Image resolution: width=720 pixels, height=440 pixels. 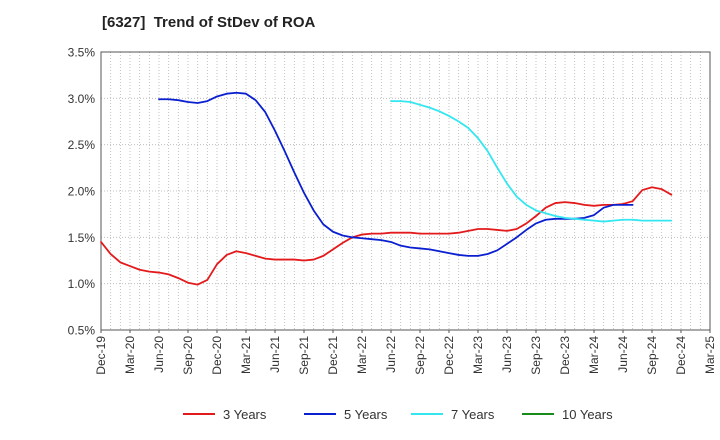 I want to click on x-tick-label: Dec-19, so click(x=101, y=355).